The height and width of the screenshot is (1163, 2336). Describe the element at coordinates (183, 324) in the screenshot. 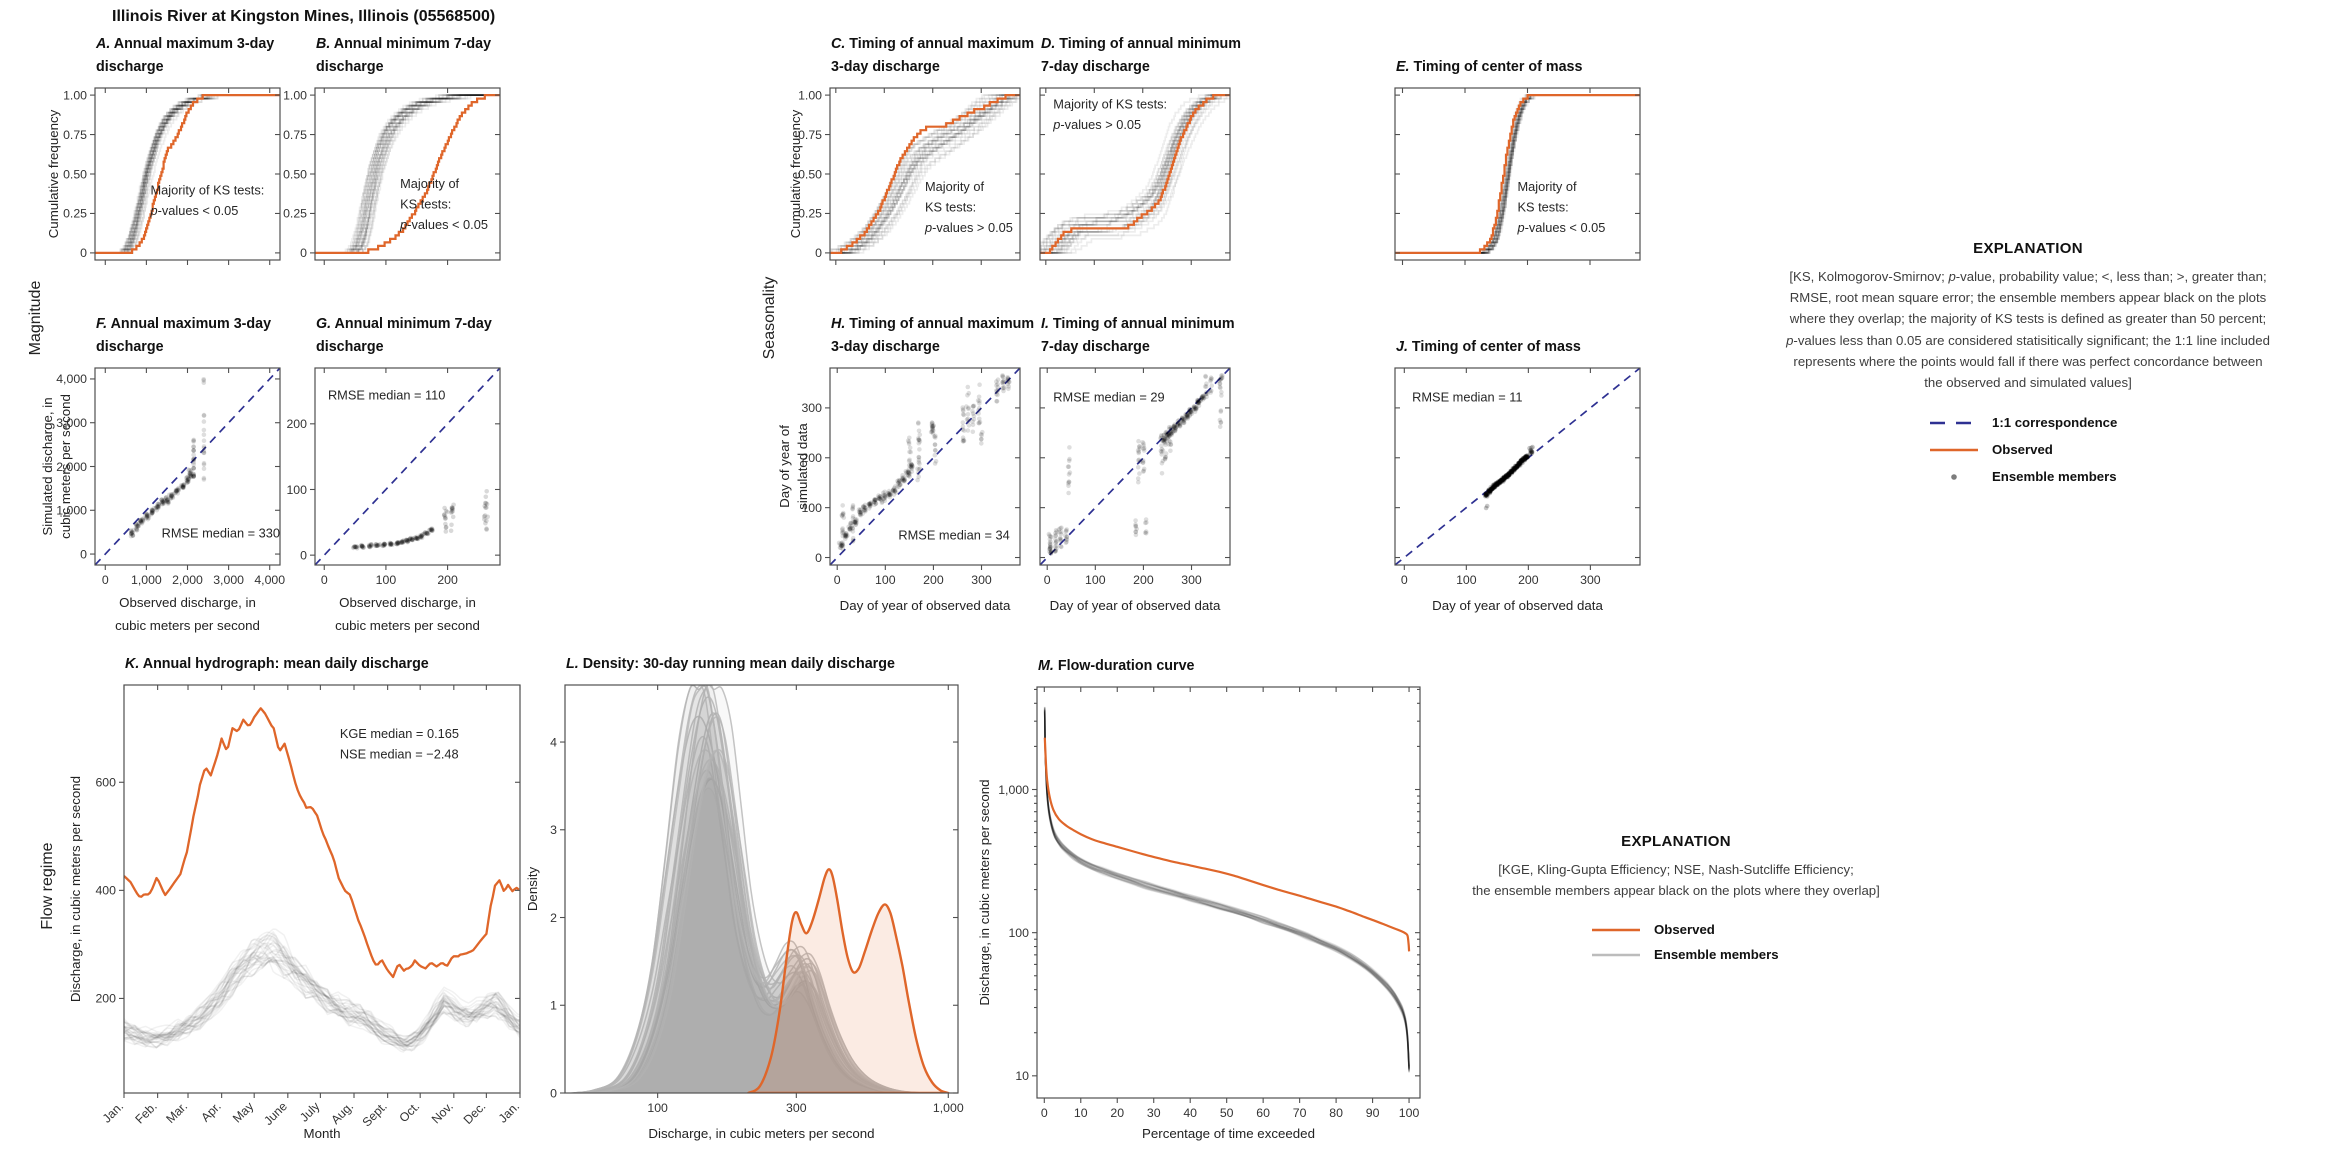

I see `panel-title: F. Annual maximum 3-day` at that location.